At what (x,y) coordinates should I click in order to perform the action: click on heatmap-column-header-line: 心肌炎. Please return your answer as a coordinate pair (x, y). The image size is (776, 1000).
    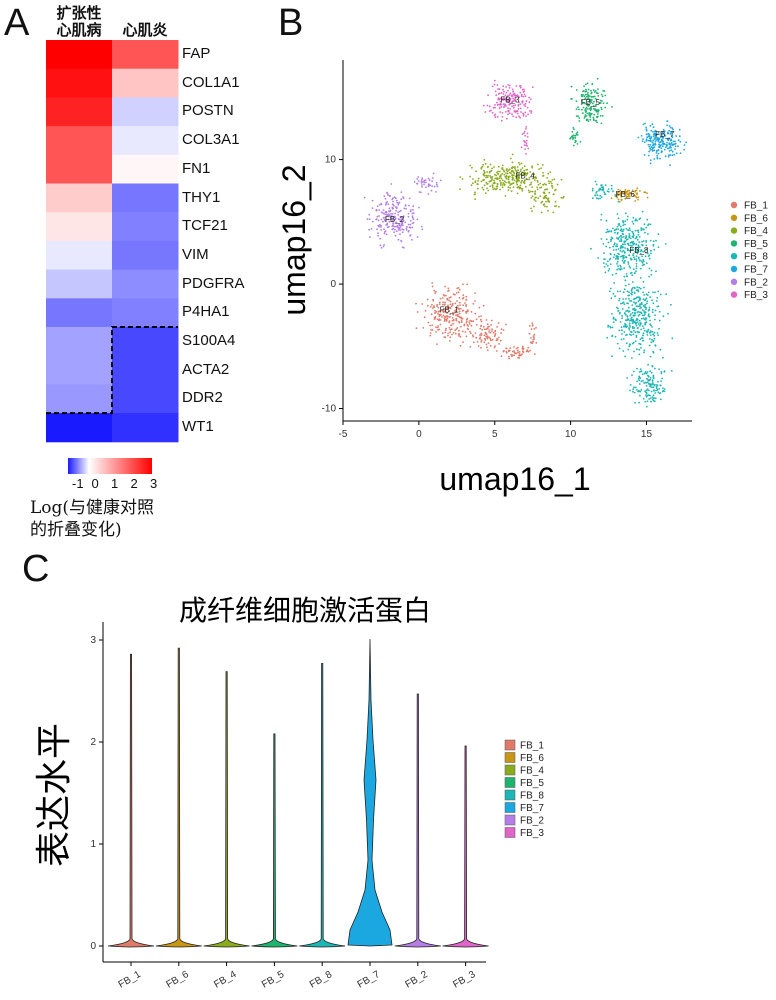
    Looking at the image, I should click on (145, 30).